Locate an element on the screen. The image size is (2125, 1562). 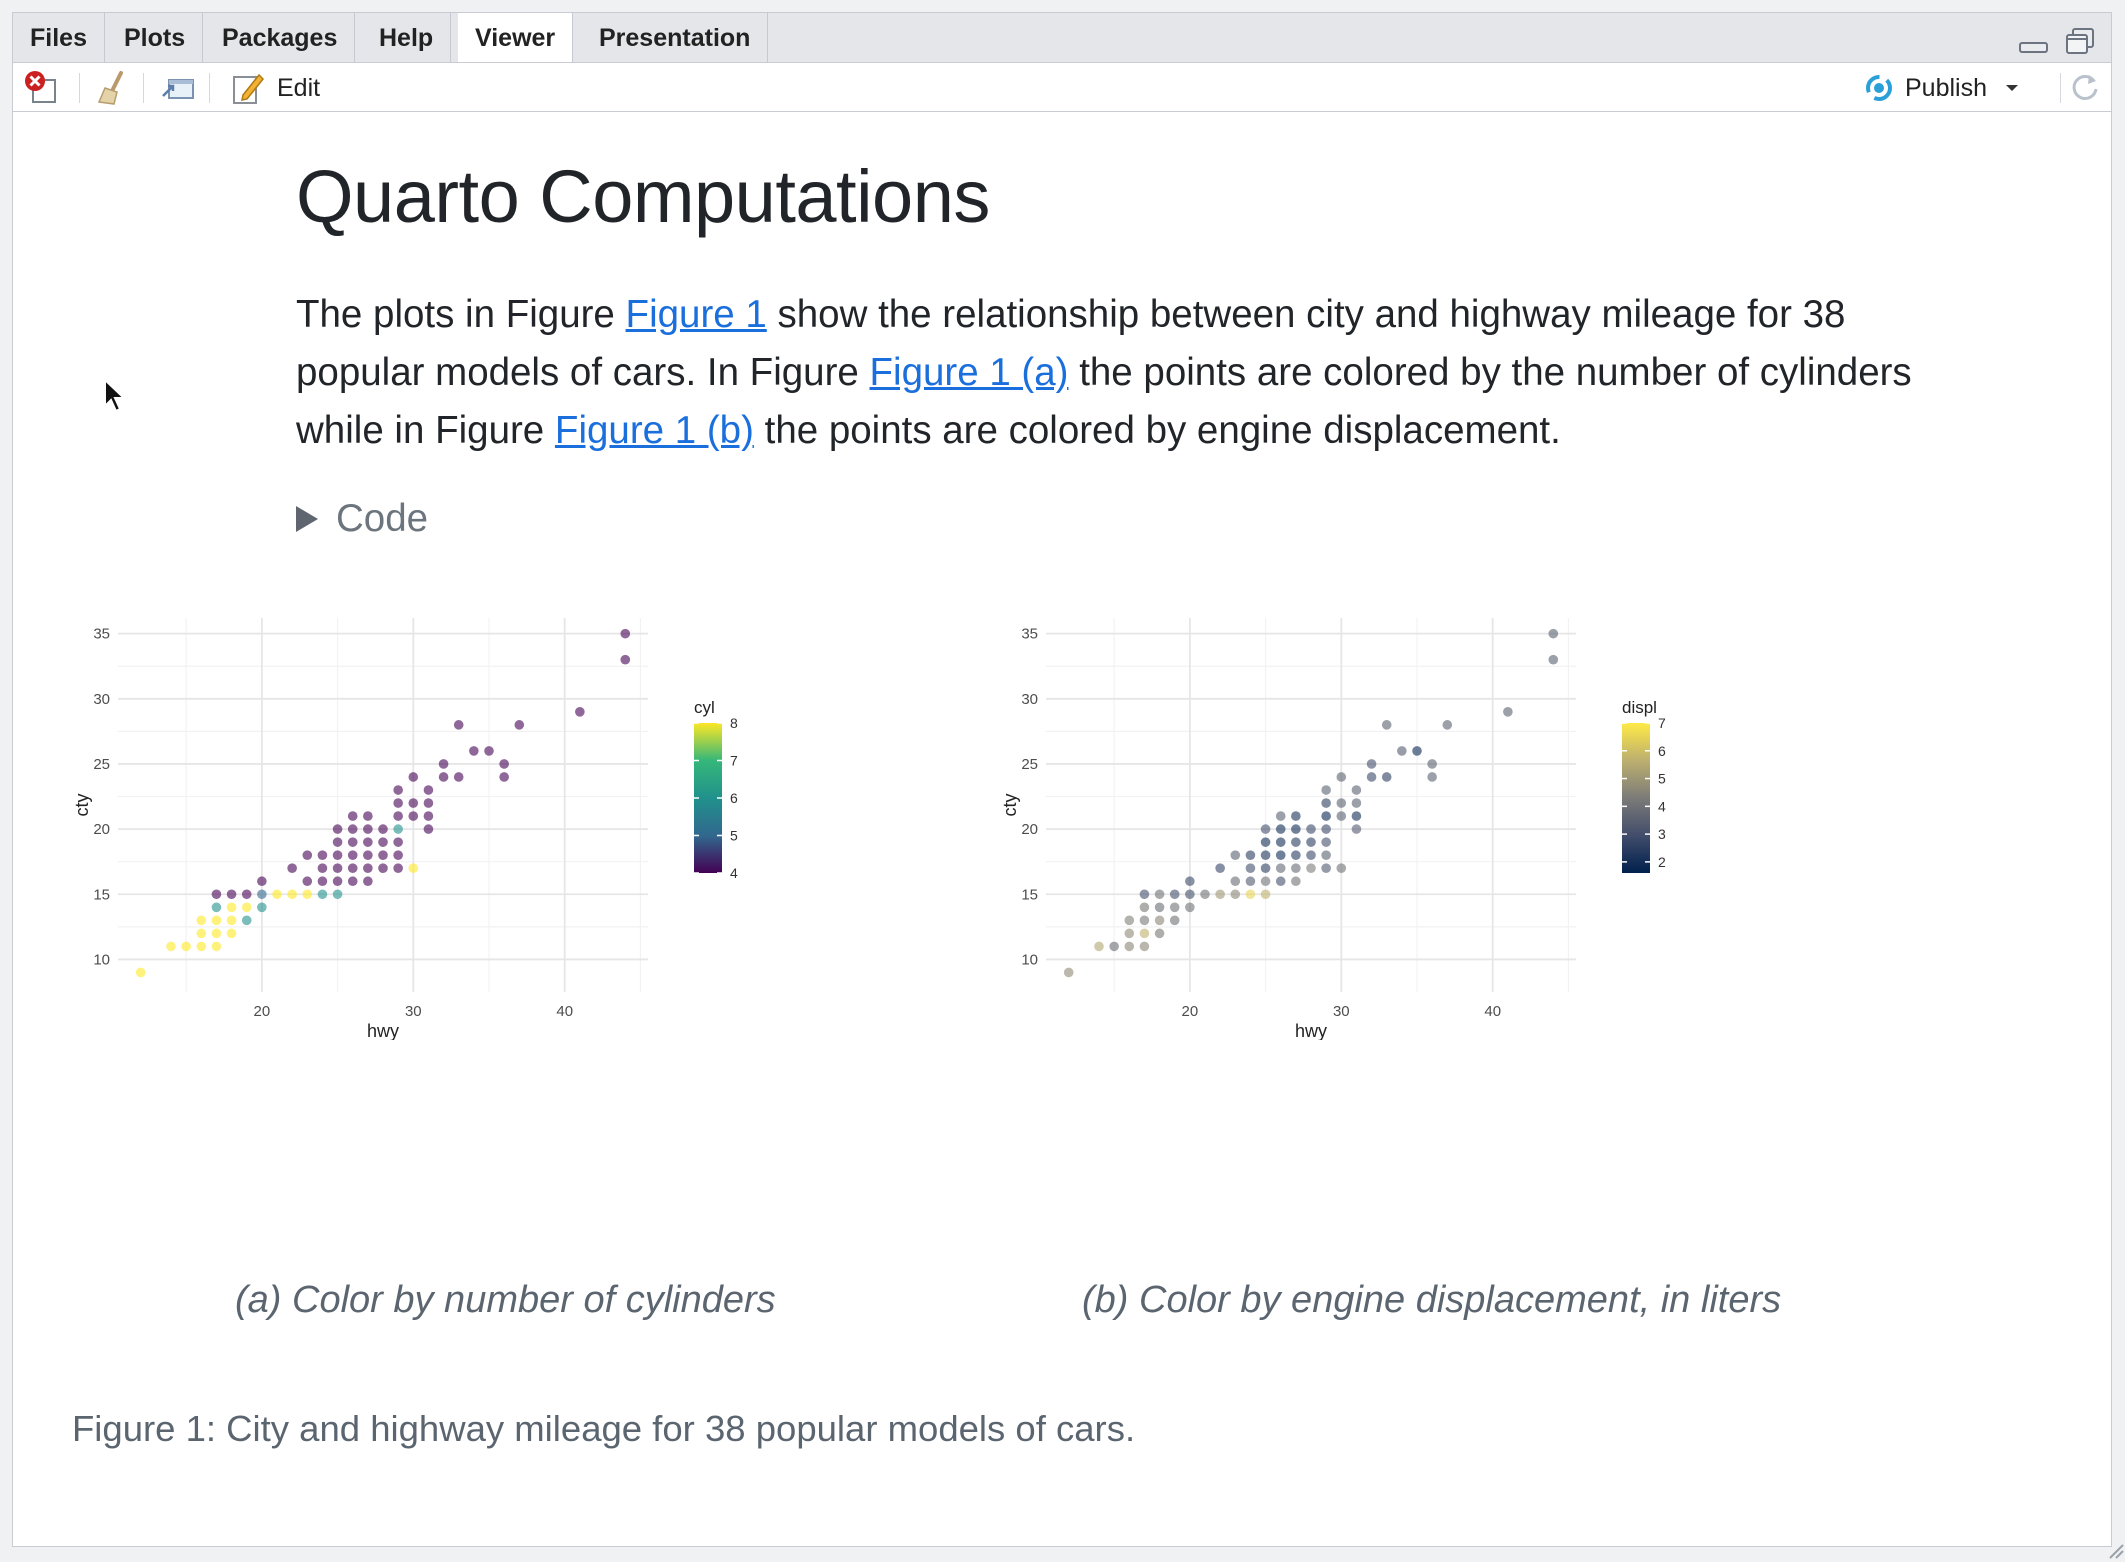
tab-files: Files is located at coordinates (59, 38).